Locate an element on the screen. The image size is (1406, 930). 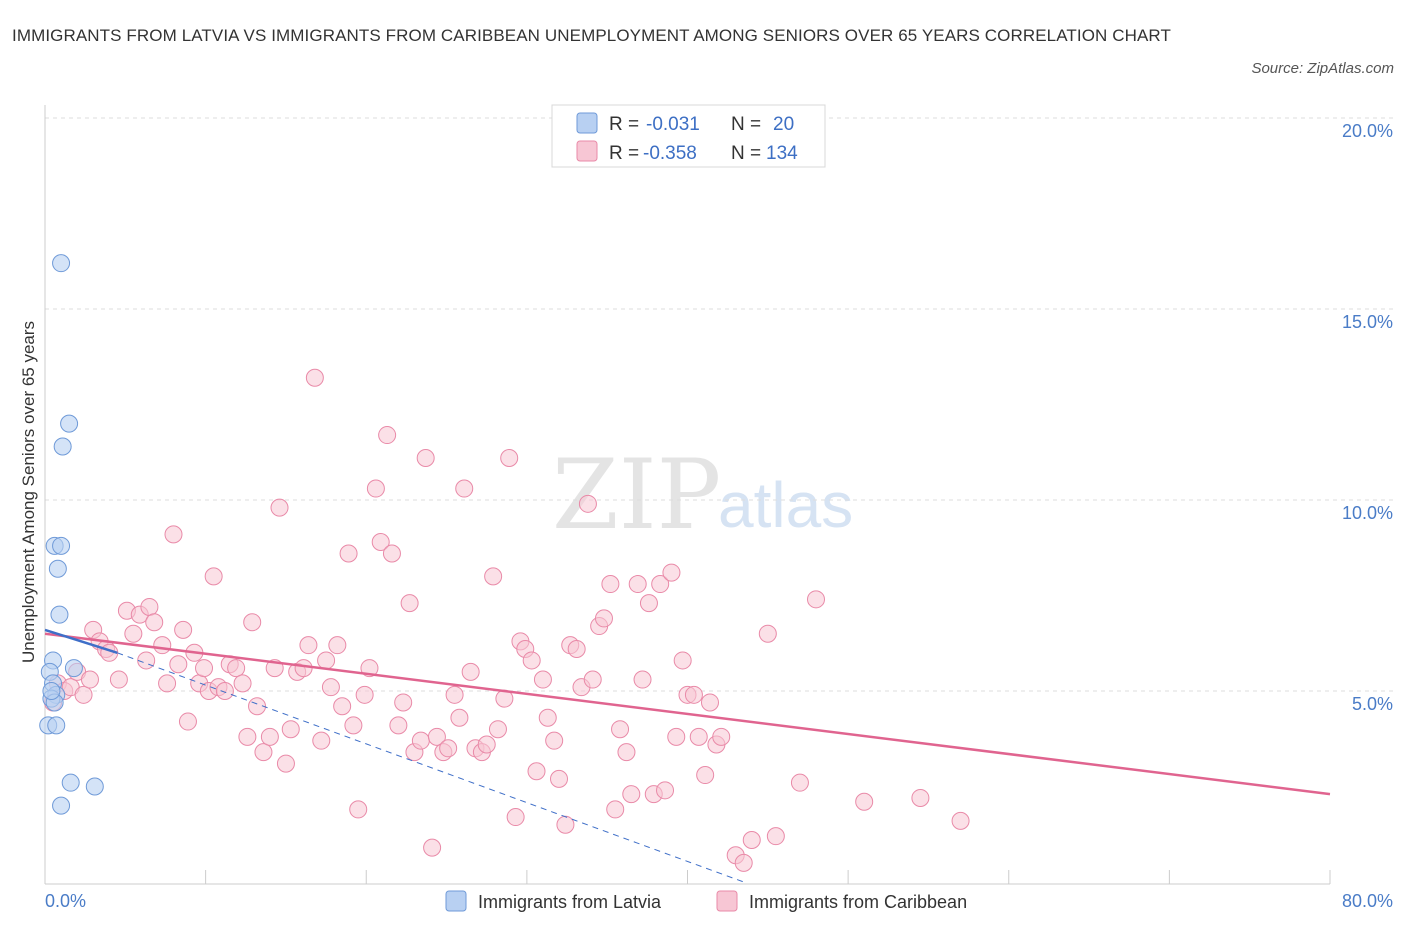
legend-r-label-caribbean: R = is located at coordinates (624, 153).